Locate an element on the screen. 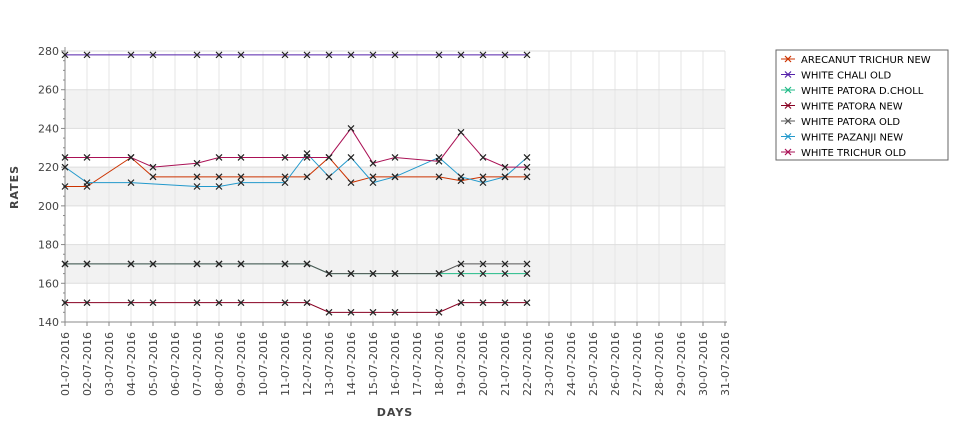  x-tick-label: 11-07-2016 is located at coordinates (285, 364).